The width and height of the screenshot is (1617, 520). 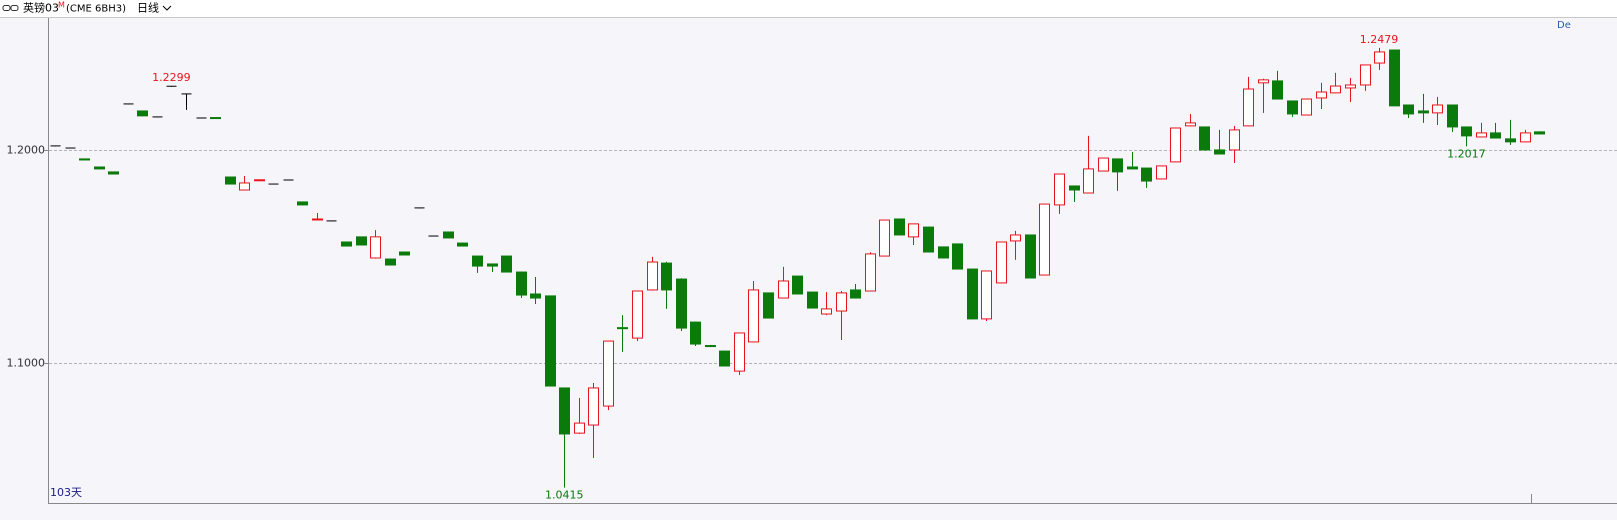 What do you see at coordinates (1564, 25) in the screenshot?
I see `corner-text: De` at bounding box center [1564, 25].